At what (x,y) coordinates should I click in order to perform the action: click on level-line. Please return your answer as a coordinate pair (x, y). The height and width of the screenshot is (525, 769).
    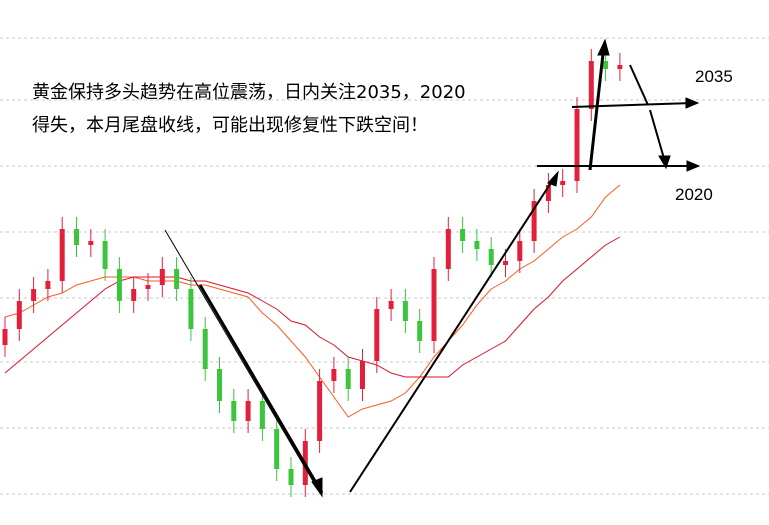
    Looking at the image, I should click on (632, 105).